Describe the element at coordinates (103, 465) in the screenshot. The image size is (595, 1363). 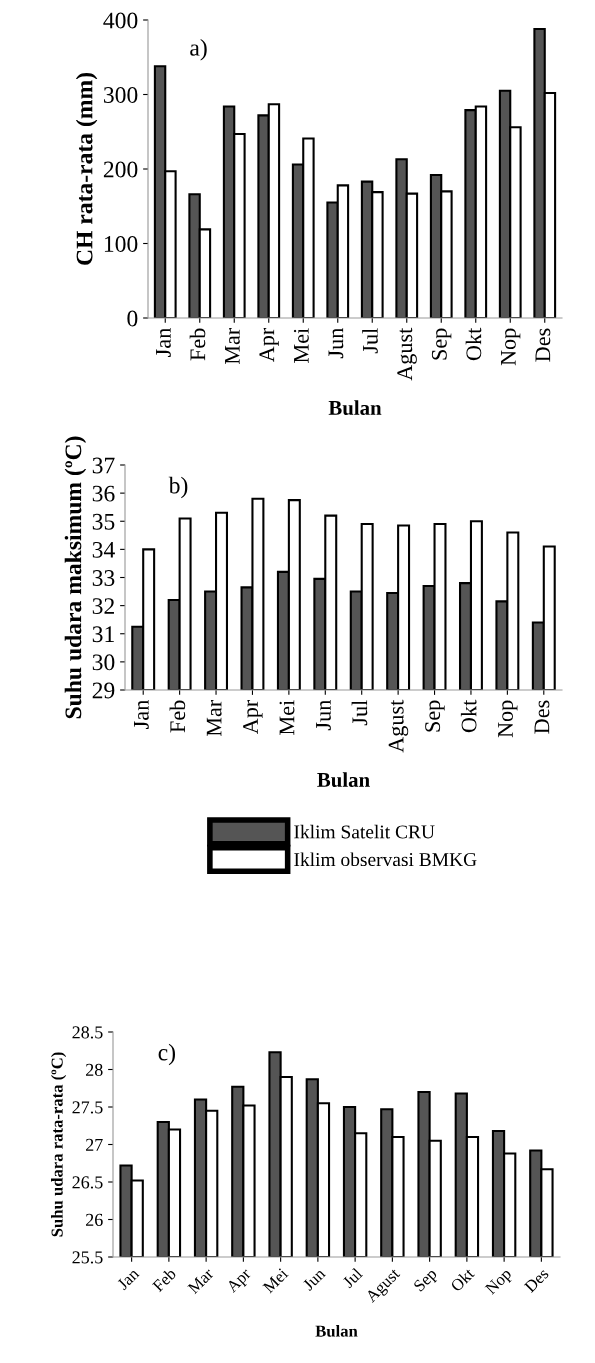
I see `y-tick-label: 37` at that location.